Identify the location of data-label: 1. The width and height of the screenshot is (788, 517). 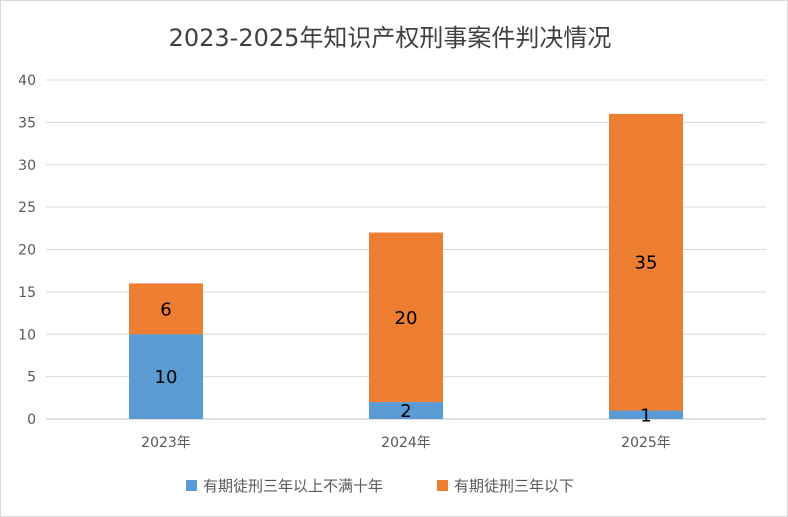
(645, 415).